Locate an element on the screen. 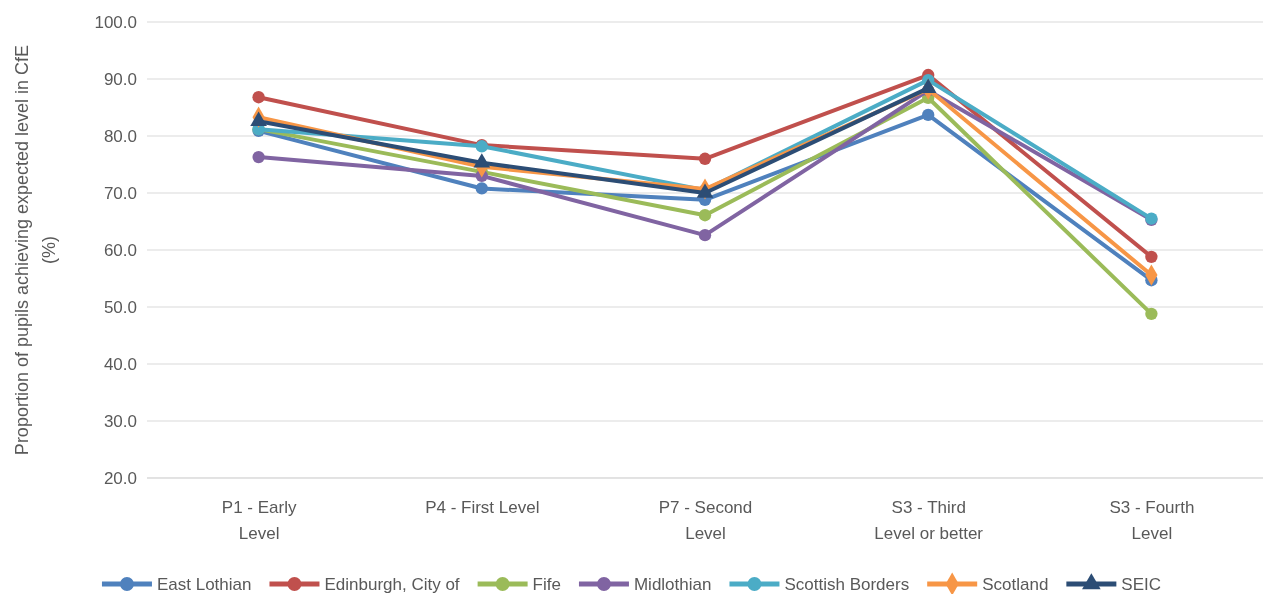 The width and height of the screenshot is (1263, 594). y-tick-label: 60.0 is located at coordinates (120, 250).